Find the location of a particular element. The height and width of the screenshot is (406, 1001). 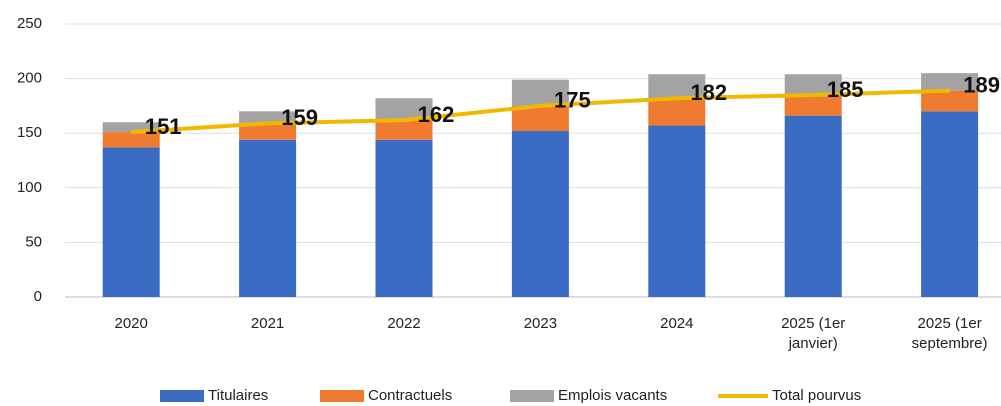

legend-label: Emplois vacants is located at coordinates (612, 395).